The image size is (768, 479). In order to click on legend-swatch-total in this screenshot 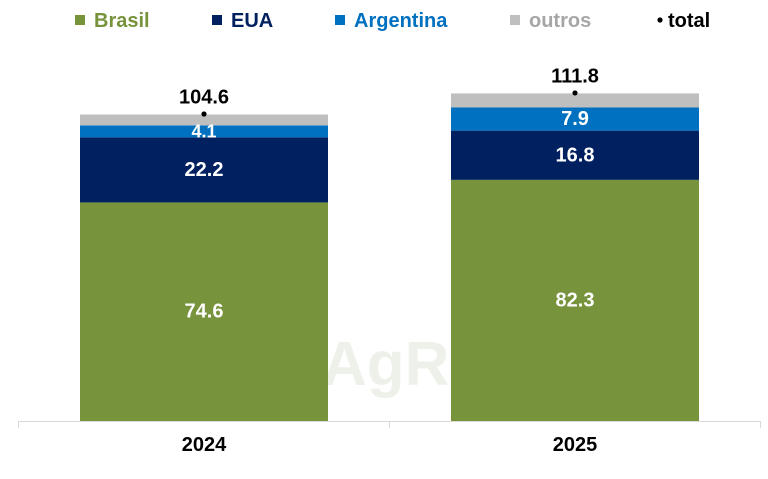, I will do `click(660, 20)`.